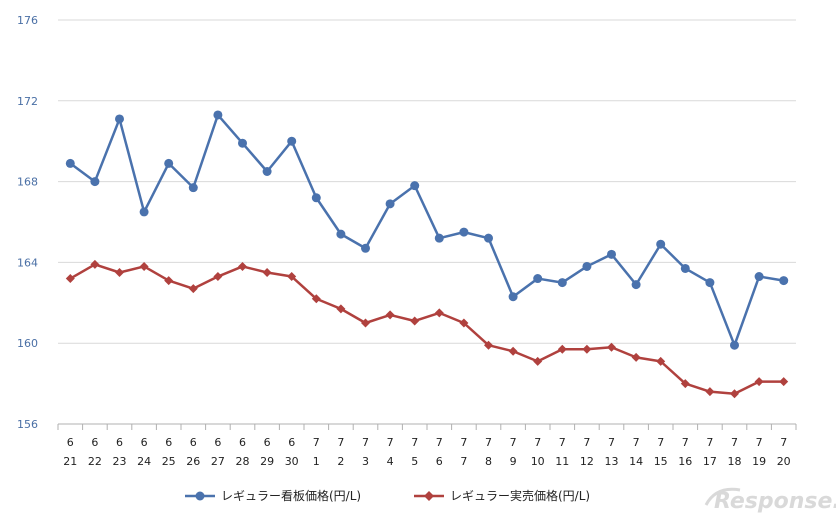 The width and height of the screenshot is (836, 520). What do you see at coordinates (612, 461) in the screenshot?
I see `x-tick-day: 13` at bounding box center [612, 461].